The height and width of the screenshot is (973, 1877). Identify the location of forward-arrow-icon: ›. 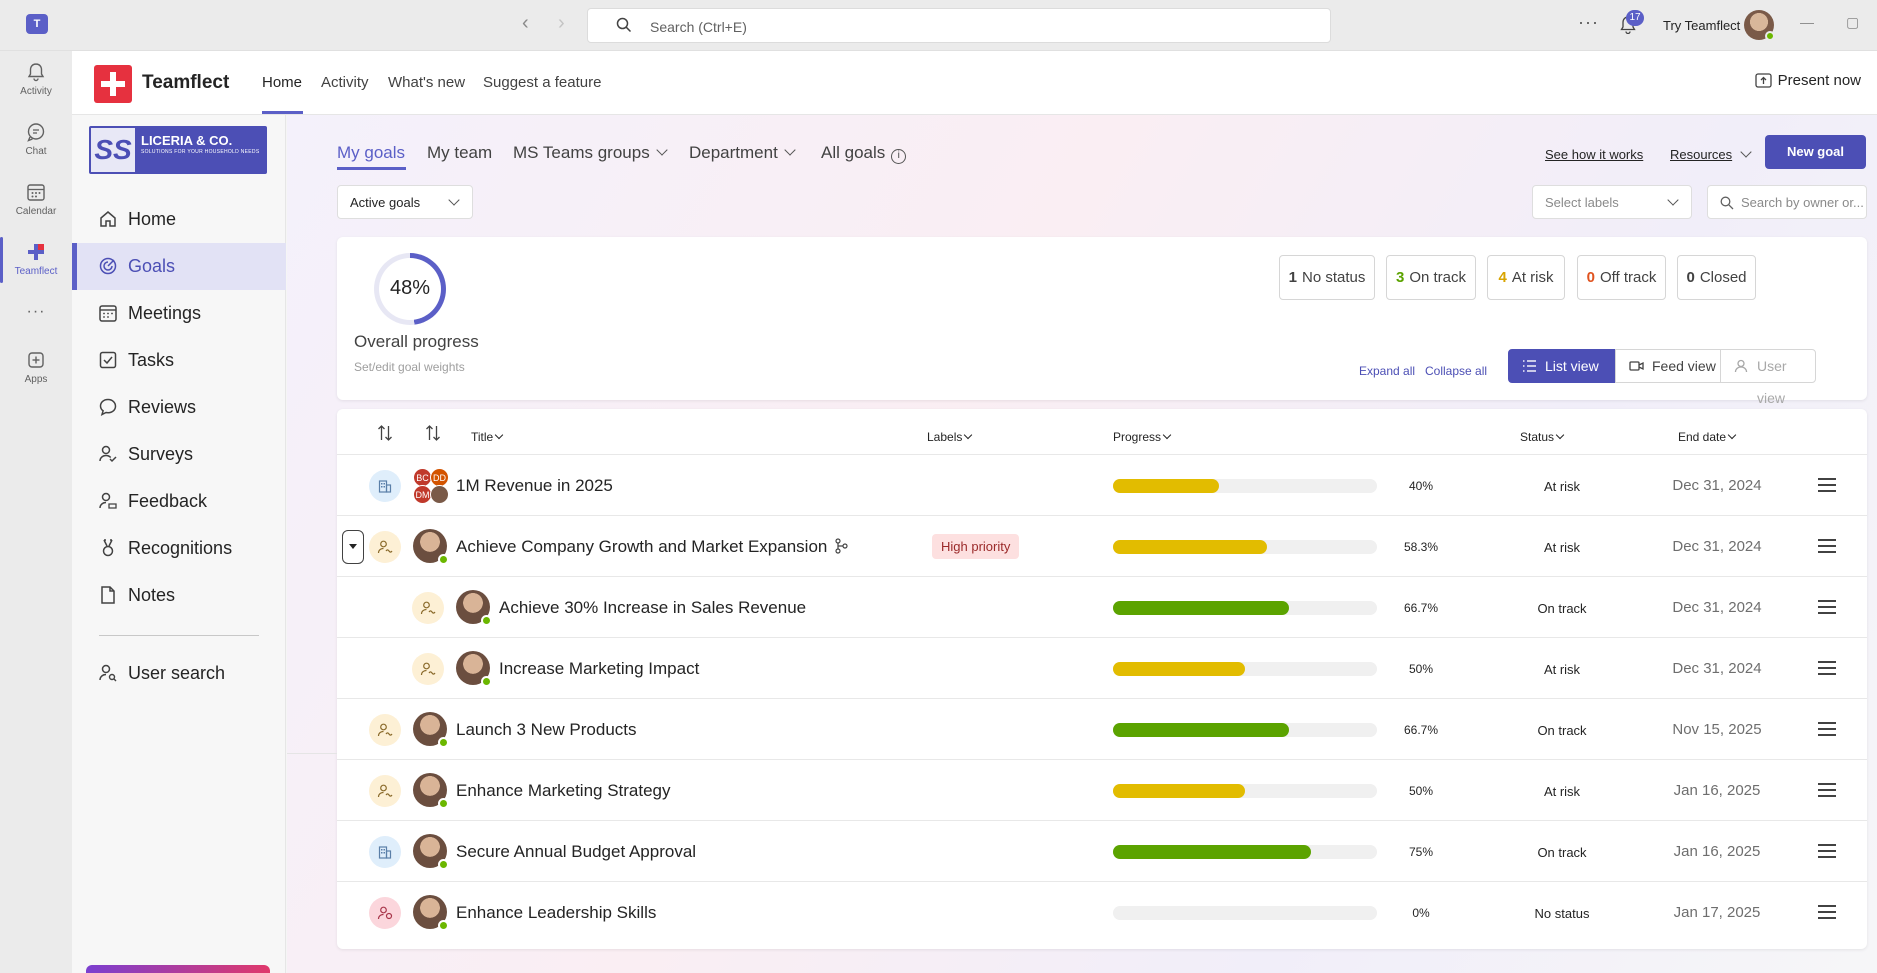
(561, 23).